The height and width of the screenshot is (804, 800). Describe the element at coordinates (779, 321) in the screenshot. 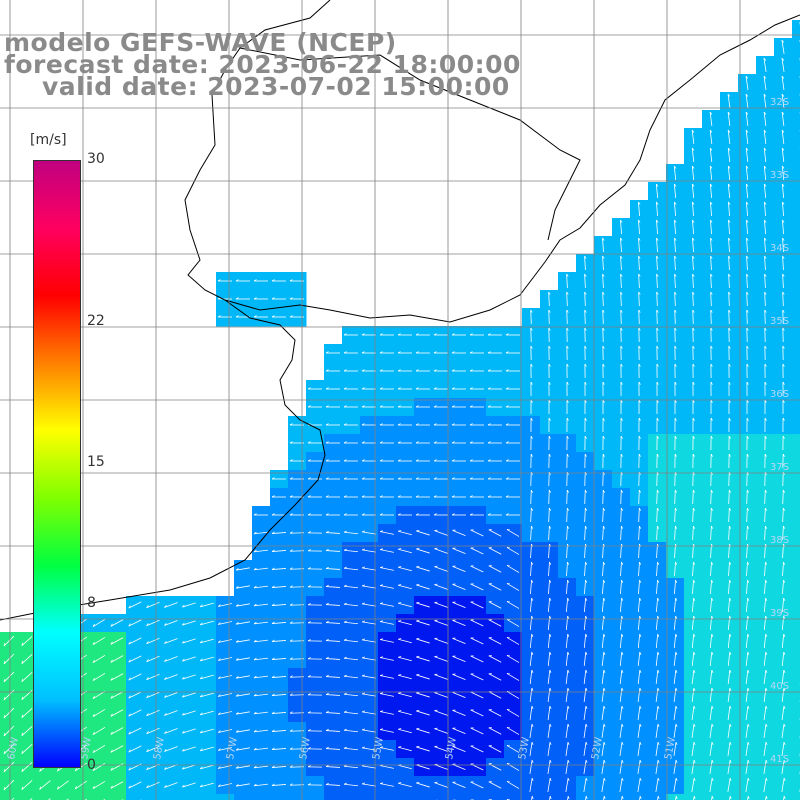

I see `latitude-label: 35S` at that location.